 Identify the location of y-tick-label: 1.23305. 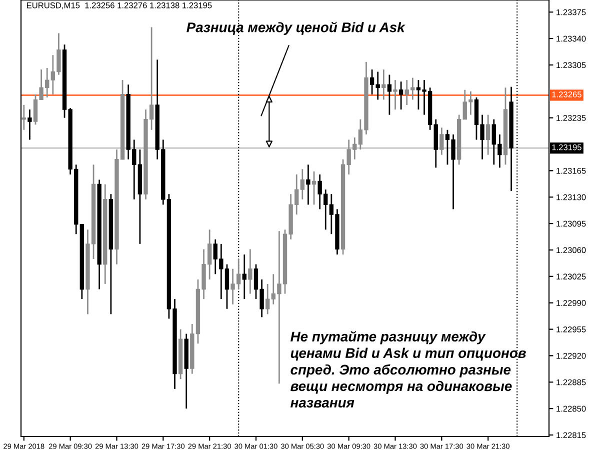
(571, 65).